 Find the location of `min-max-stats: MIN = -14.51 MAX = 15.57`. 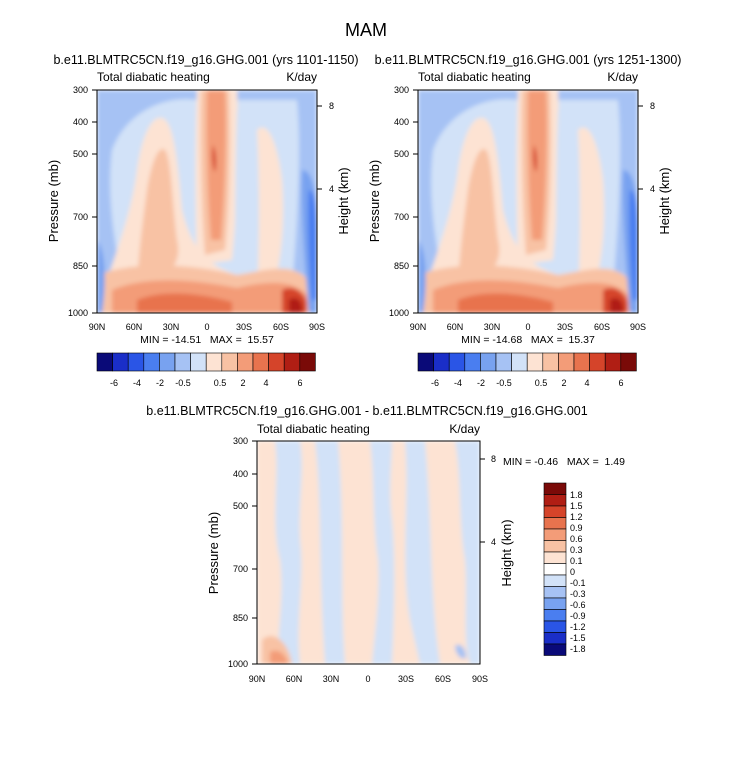

min-max-stats: MIN = -14.51 MAX = 15.57 is located at coordinates (207, 340).